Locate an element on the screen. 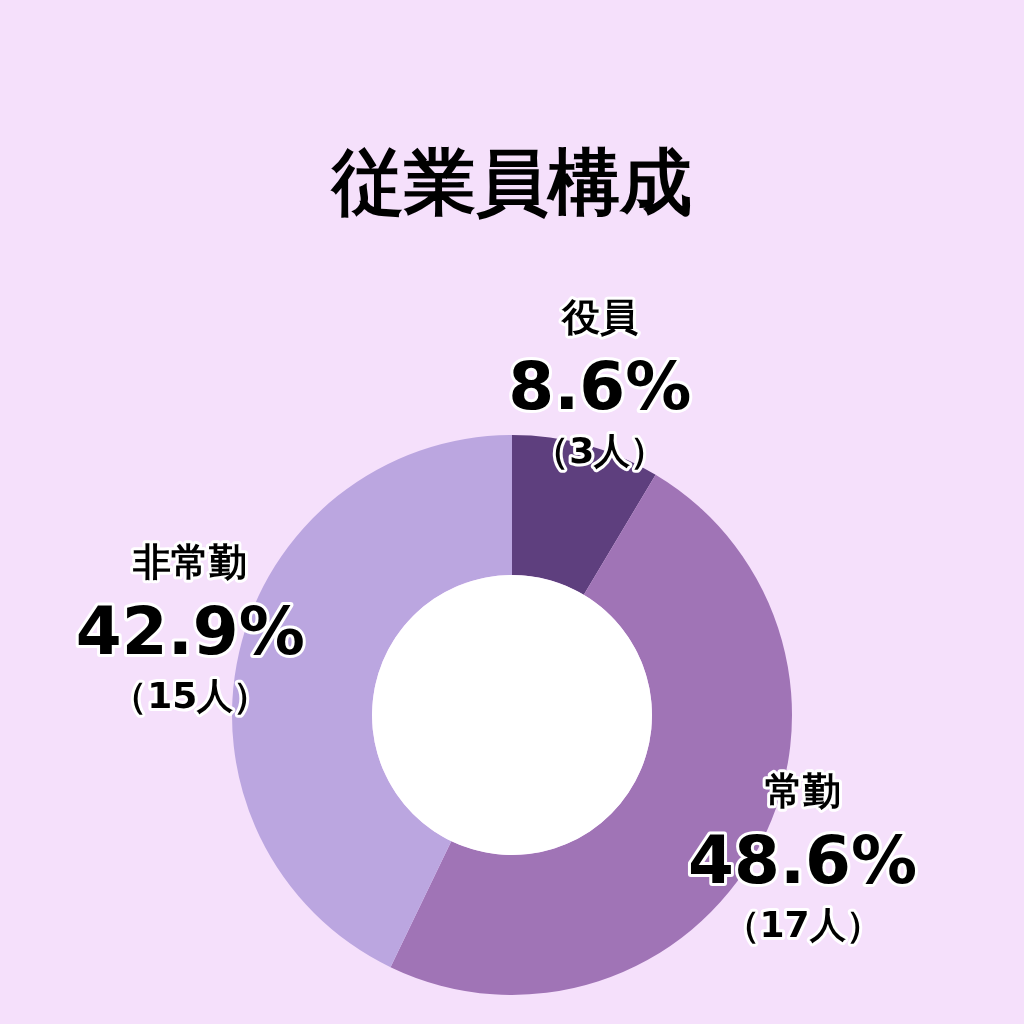 The width and height of the screenshot is (1024, 1024). slice-label: 非常勤 is located at coordinates (190, 561).